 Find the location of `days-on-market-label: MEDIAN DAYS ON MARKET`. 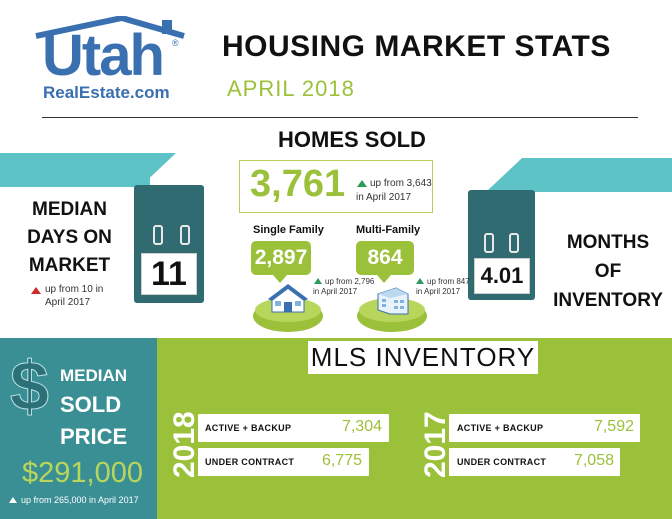

days-on-market-label: MEDIAN DAYS ON MARKET is located at coordinates (69, 238).